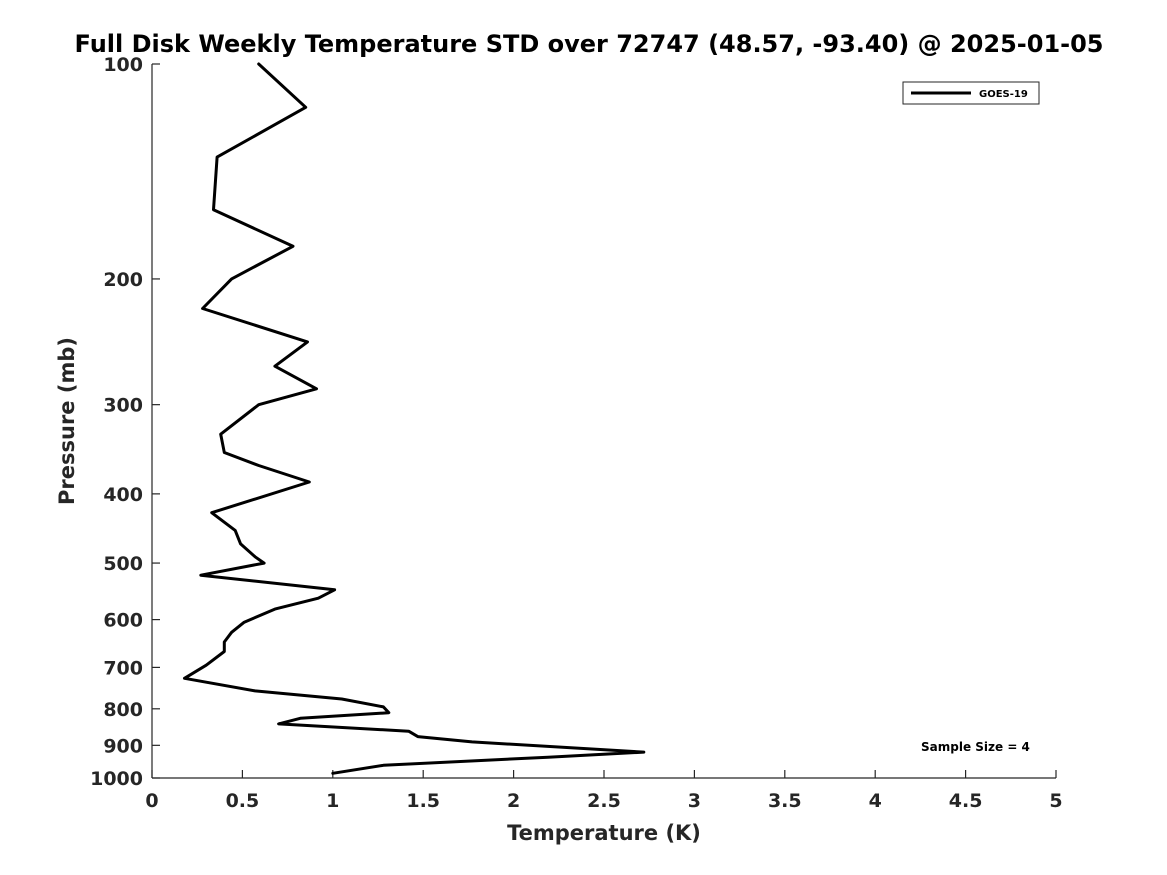  I want to click on x-axis-label: Temperature (K), so click(604, 833).